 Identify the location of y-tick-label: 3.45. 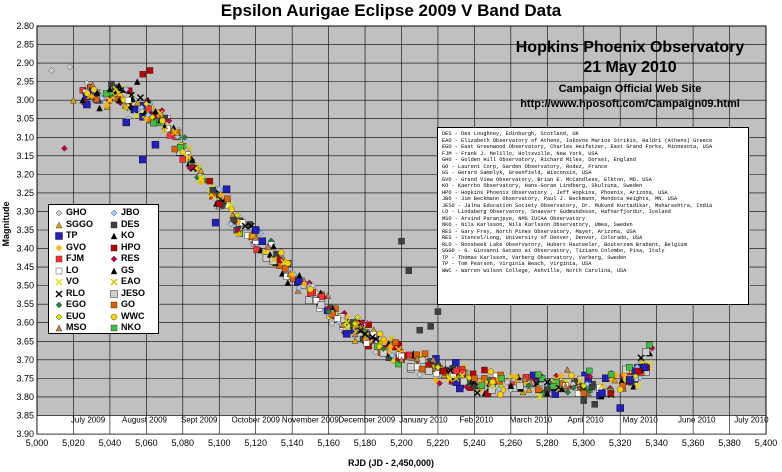
(25, 267).